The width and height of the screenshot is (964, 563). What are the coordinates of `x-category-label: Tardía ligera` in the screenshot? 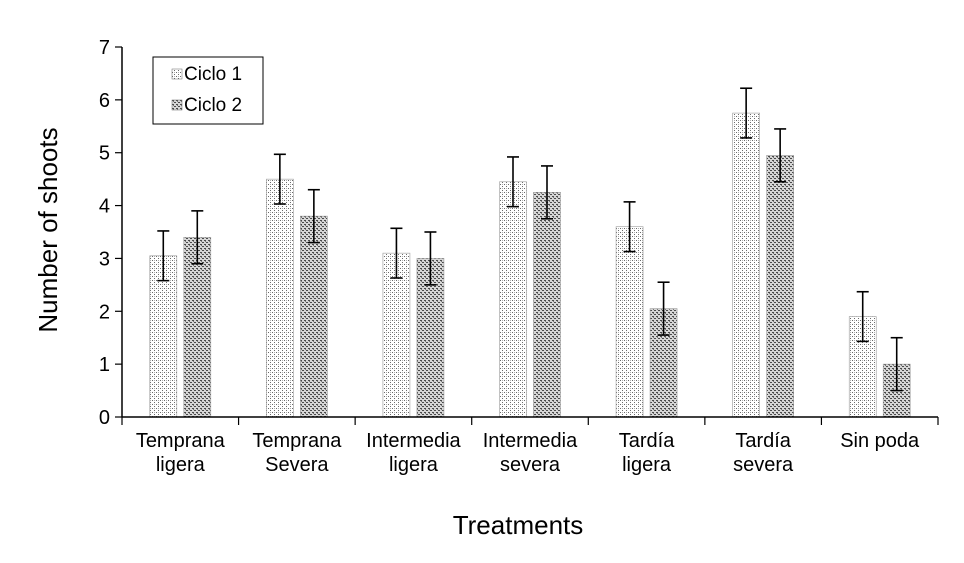 It's located at (647, 453).